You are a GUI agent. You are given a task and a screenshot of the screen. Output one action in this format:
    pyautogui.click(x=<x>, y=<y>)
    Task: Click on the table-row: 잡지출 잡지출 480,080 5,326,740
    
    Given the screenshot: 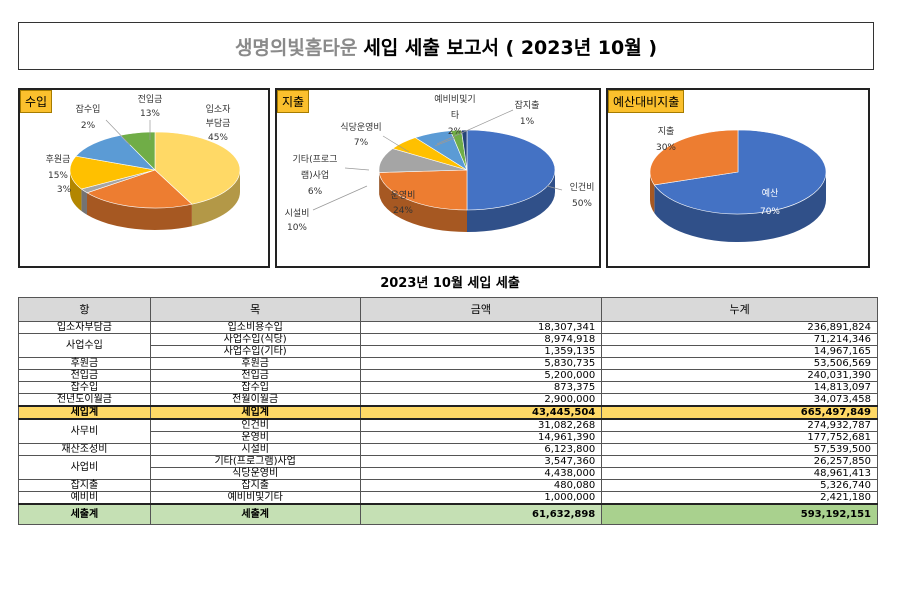 What is the action you would take?
    pyautogui.click(x=448, y=485)
    